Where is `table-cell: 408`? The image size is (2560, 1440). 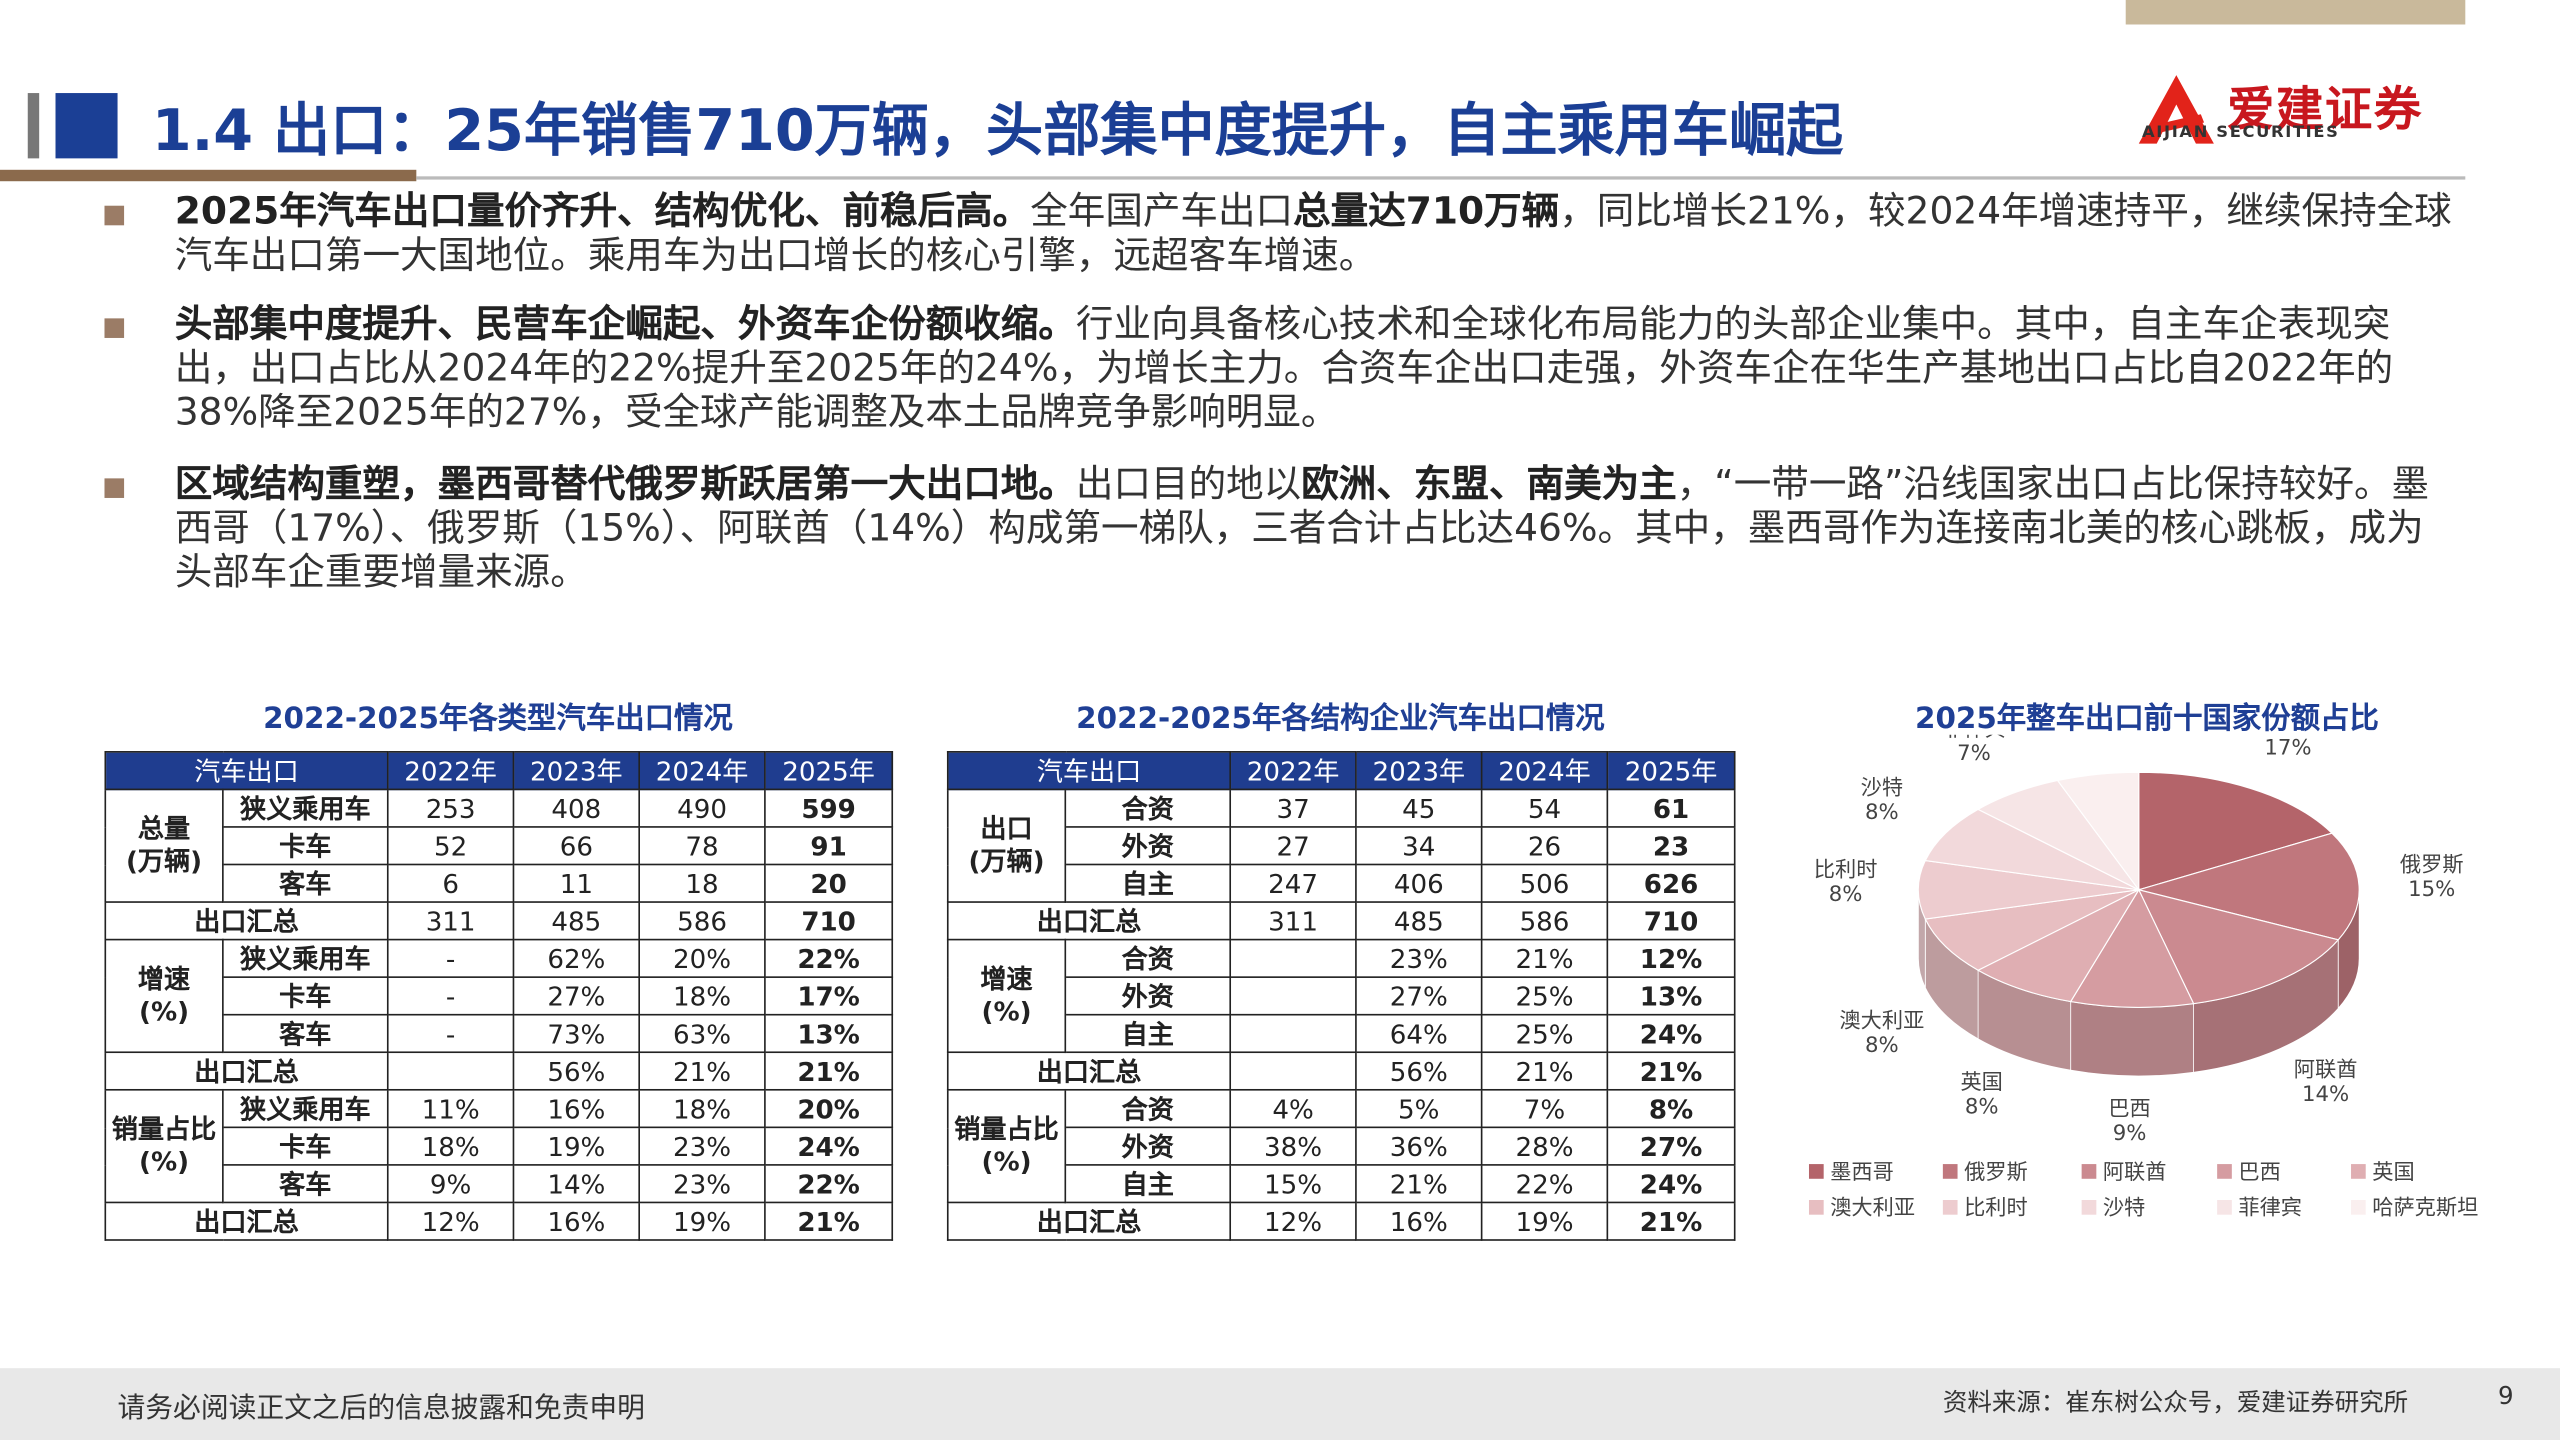 table-cell: 408 is located at coordinates (576, 808).